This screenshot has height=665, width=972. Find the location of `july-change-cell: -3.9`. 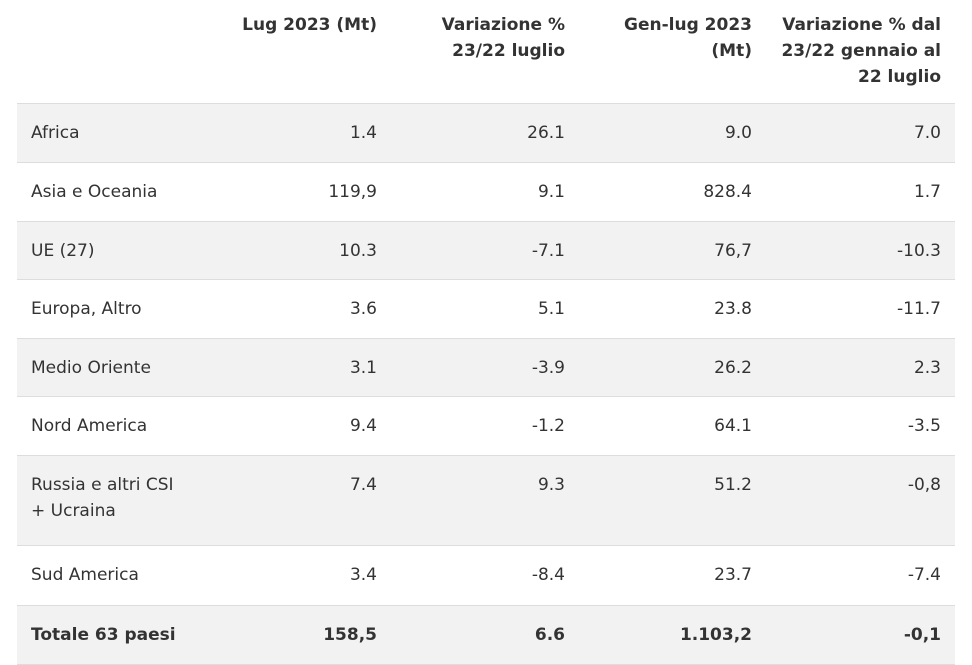

july-change-cell: -3.9 is located at coordinates (485, 367).